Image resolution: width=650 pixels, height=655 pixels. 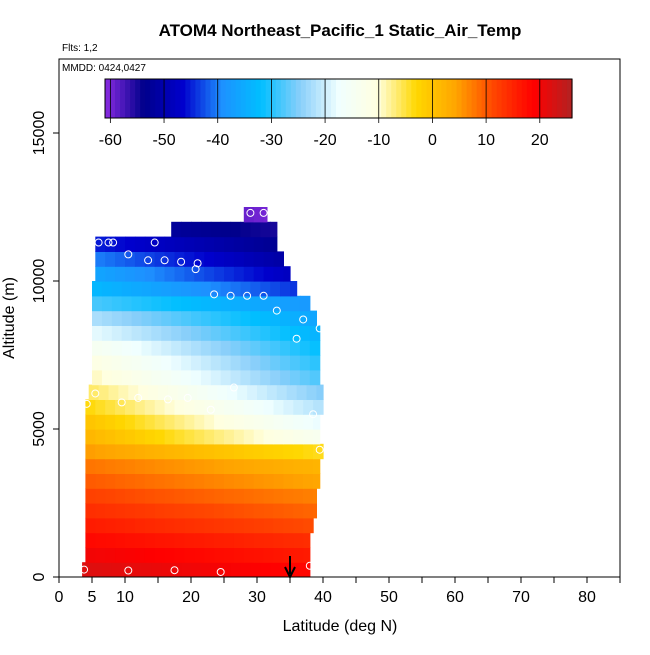 What do you see at coordinates (290, 573) in the screenshot?
I see `arrow-head` at bounding box center [290, 573].